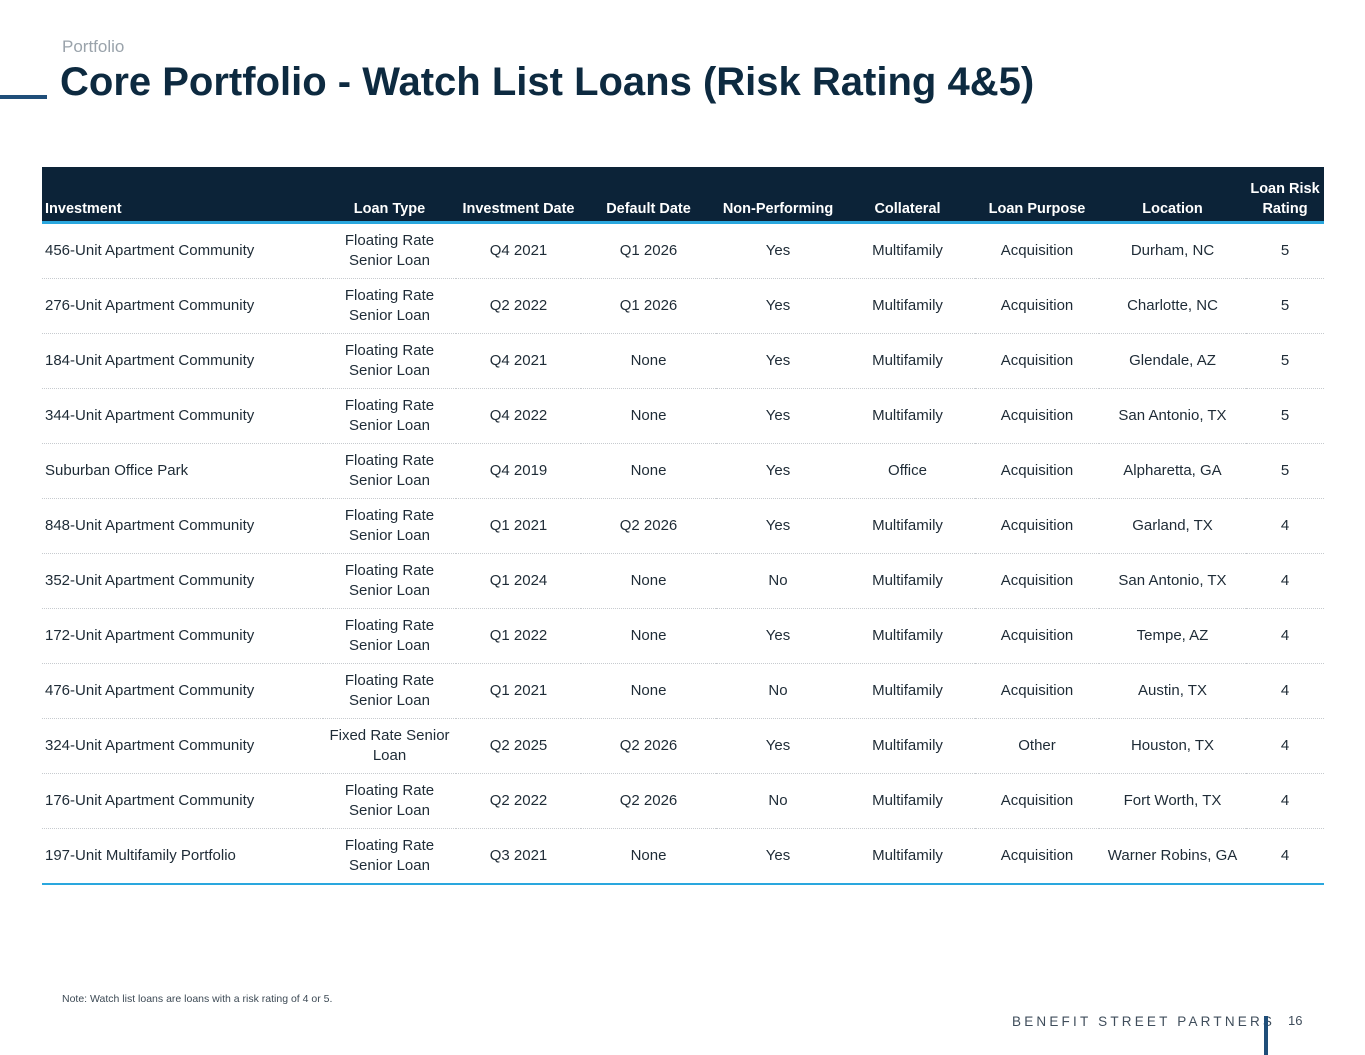 The height and width of the screenshot is (1055, 1365). I want to click on table-cell: 848-Unit Apartment Community, so click(182, 526).